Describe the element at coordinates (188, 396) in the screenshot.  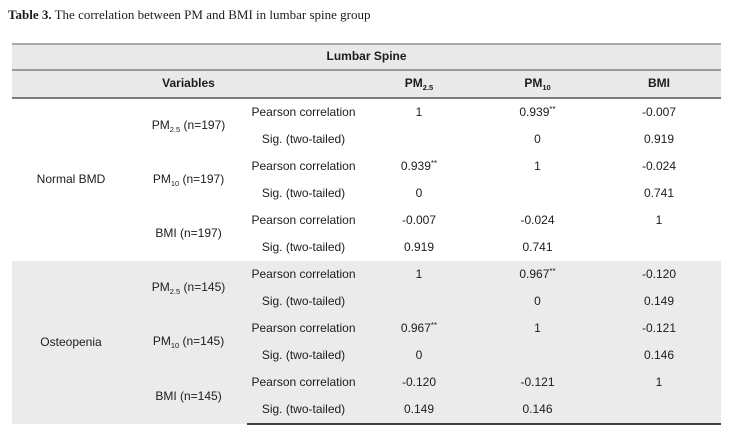
I see `variable-label: BMI (n=145)` at that location.